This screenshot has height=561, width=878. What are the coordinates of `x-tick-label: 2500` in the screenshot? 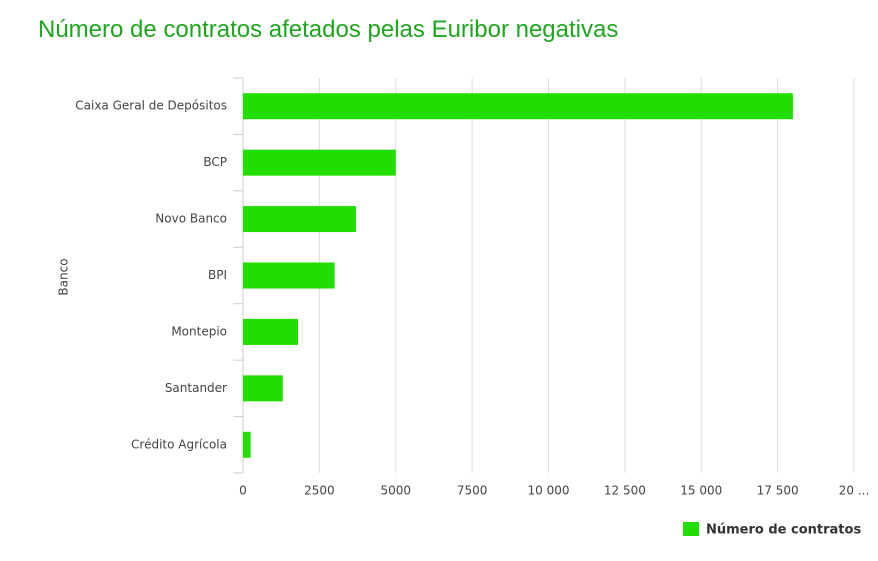 It's located at (319, 491).